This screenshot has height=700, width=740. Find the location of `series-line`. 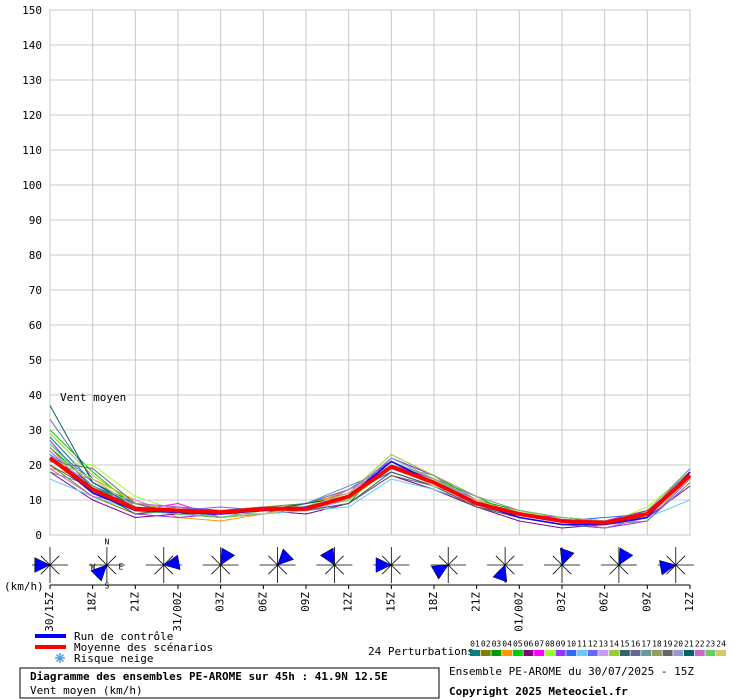

series-line is located at coordinates (370, 490).